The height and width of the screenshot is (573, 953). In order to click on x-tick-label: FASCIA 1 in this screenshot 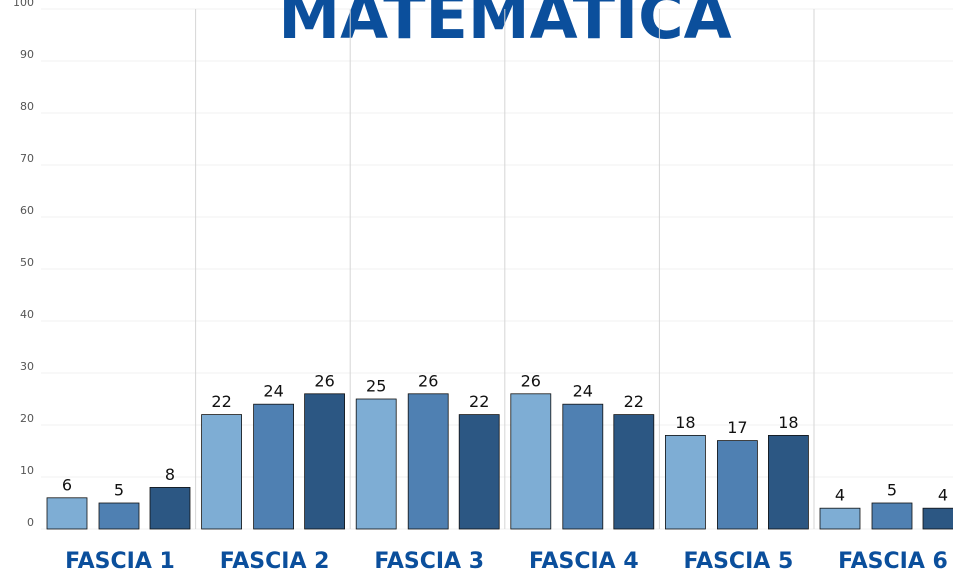, I will do `click(120, 561)`.